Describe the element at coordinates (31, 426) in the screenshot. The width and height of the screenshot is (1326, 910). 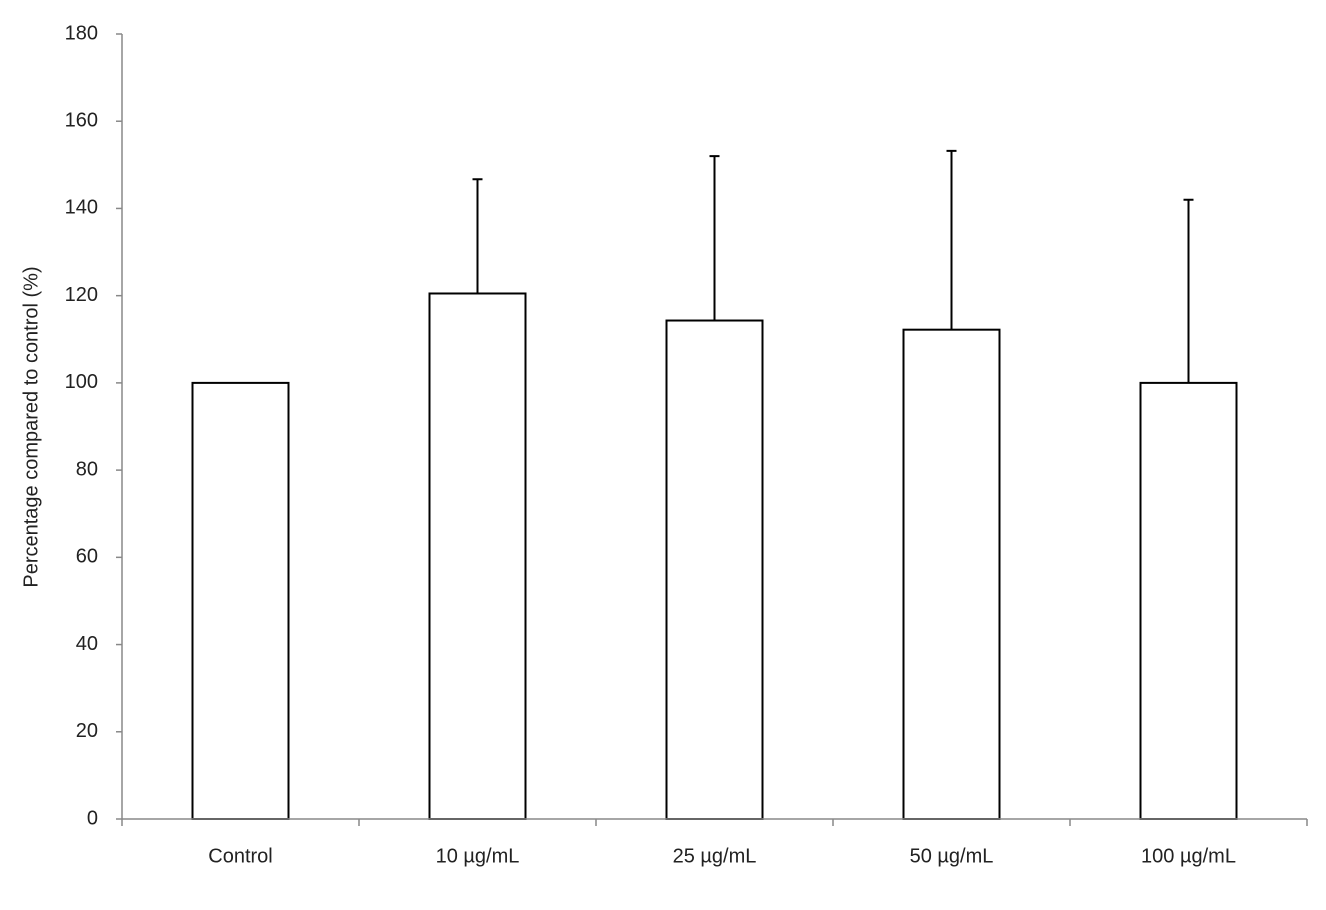
I see `y-axis-label: Percentage compared to control (%)` at that location.